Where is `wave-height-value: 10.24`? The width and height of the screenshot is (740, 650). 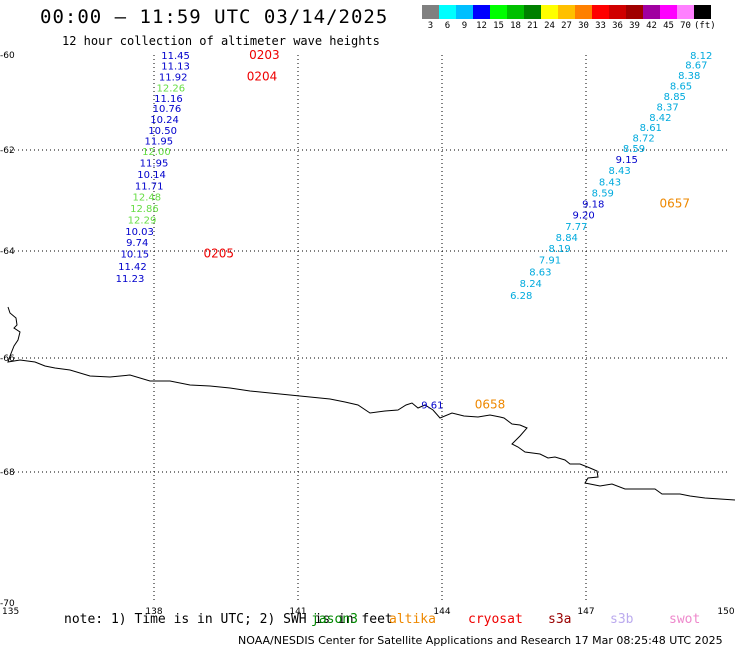
wave-height-value: 10.24 is located at coordinates (164, 120).